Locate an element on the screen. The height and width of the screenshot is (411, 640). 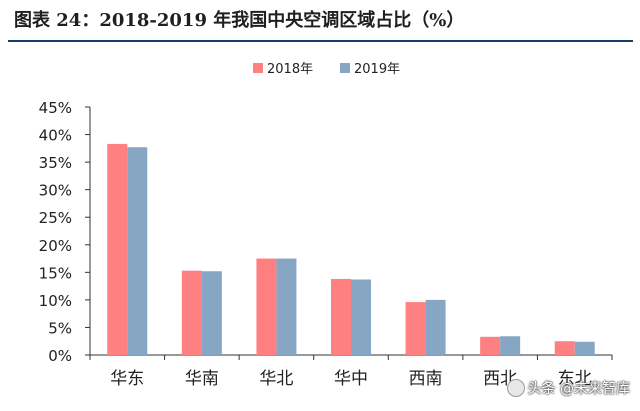
toutiao-logo-icon is located at coordinates (515, 388).